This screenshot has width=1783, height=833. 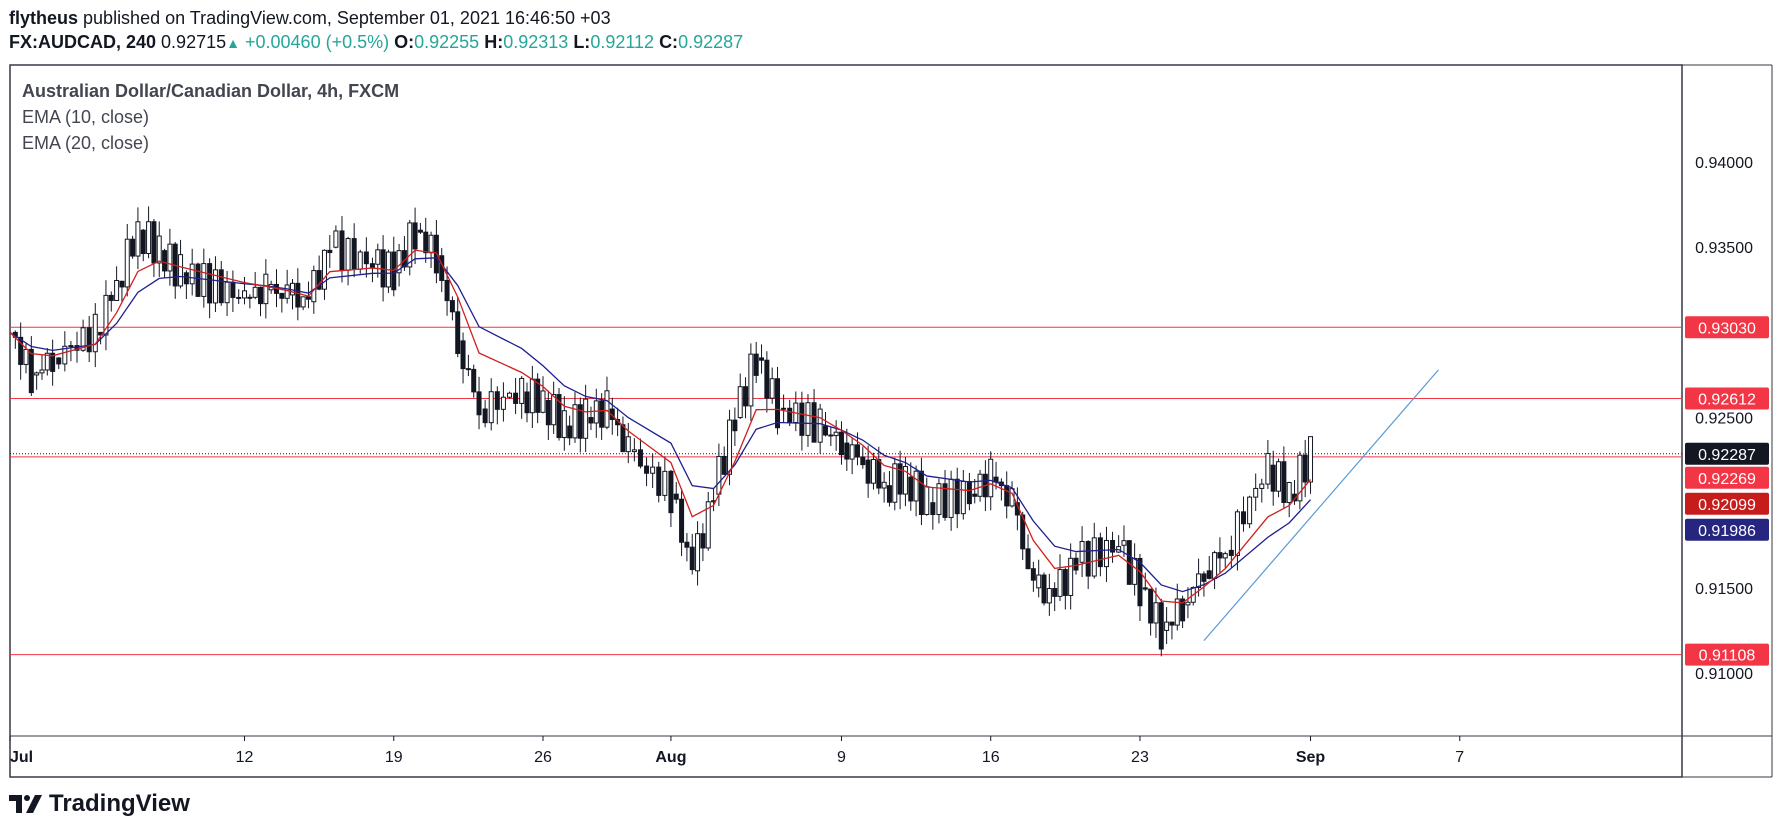 What do you see at coordinates (447, 42) in the screenshot?
I see `open-value: 0.92255` at bounding box center [447, 42].